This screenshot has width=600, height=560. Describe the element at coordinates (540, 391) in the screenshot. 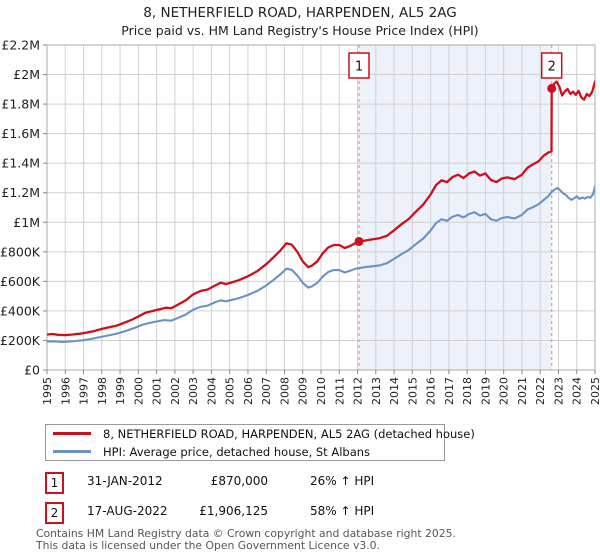

I see `x-axis-label: 2022` at that location.